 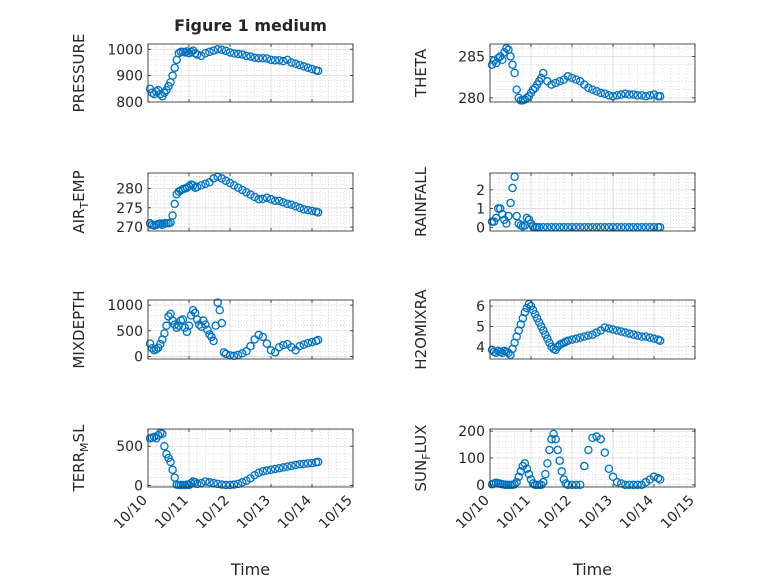 What do you see at coordinates (471, 57) in the screenshot?
I see `y-tick-label: 285` at bounding box center [471, 57].